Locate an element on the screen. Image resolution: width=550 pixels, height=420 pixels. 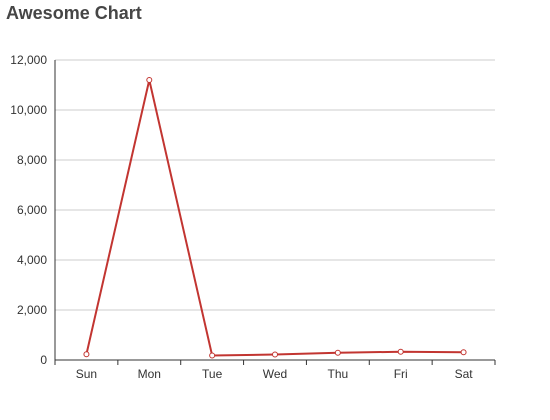
x-tick-label: Fri is located at coordinates (401, 374).